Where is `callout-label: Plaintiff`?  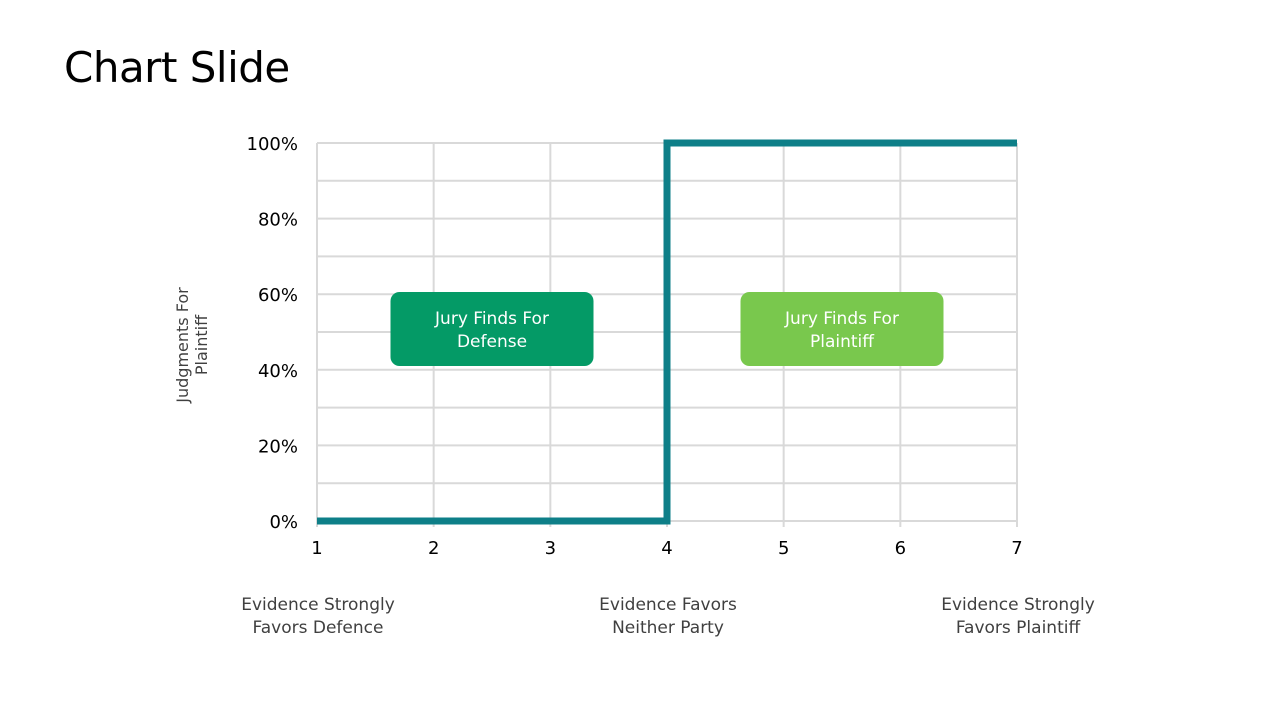
callout-label: Plaintiff is located at coordinates (842, 342).